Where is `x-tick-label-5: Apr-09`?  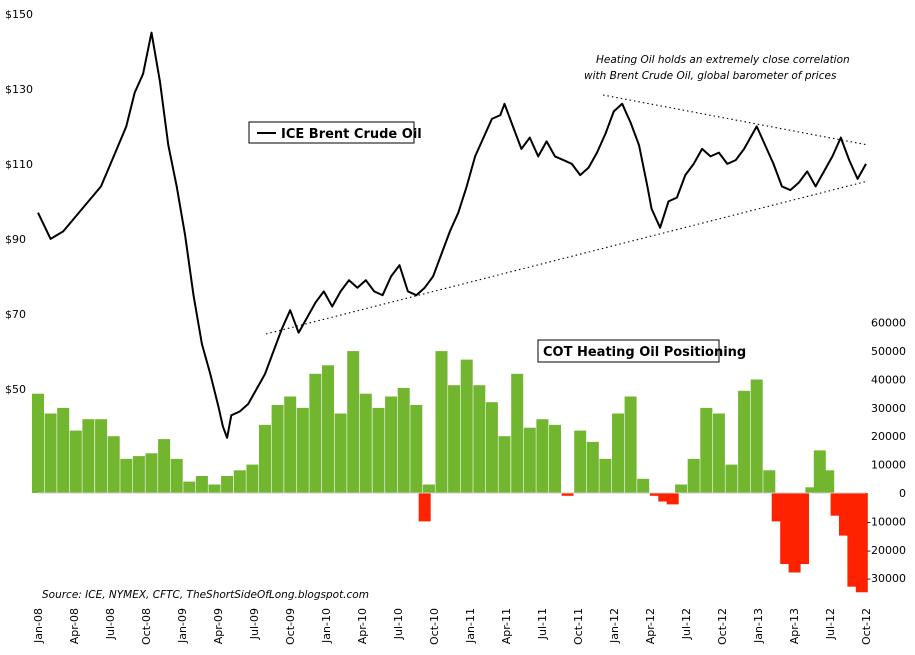
x-tick-label-5: Apr-09 is located at coordinates (218, 626).